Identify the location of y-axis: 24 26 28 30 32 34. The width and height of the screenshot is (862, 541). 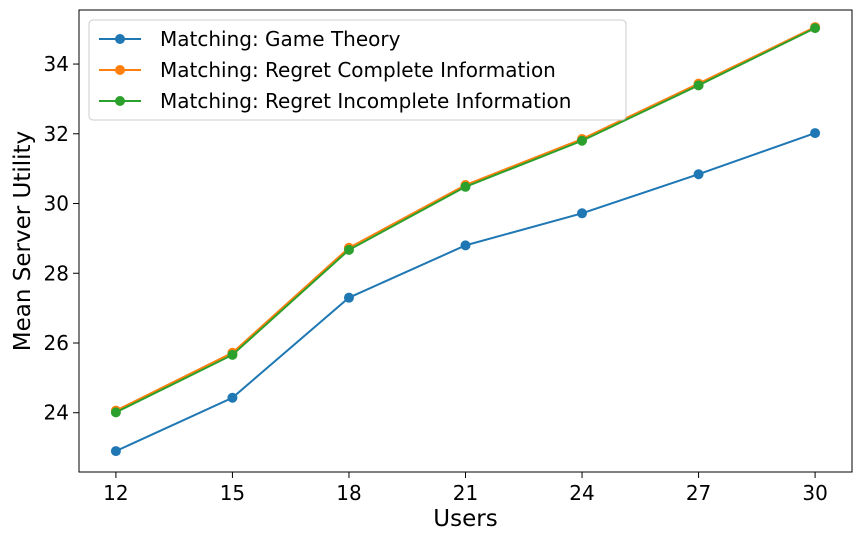
(61, 238).